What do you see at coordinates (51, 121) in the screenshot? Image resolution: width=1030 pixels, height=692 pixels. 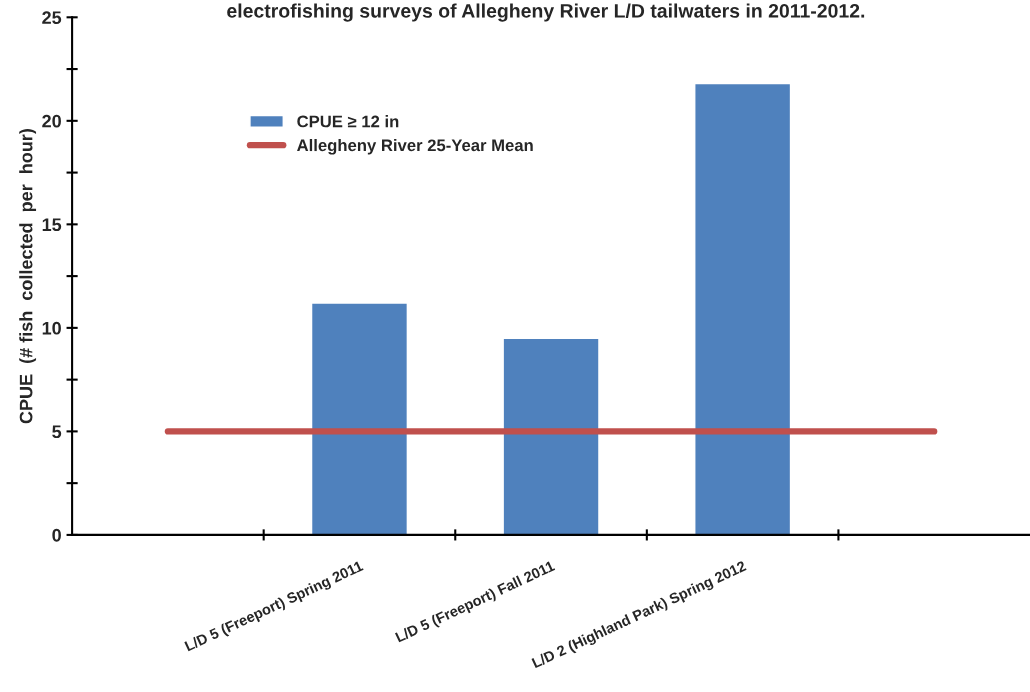 I see `y-tick-label: 20` at bounding box center [51, 121].